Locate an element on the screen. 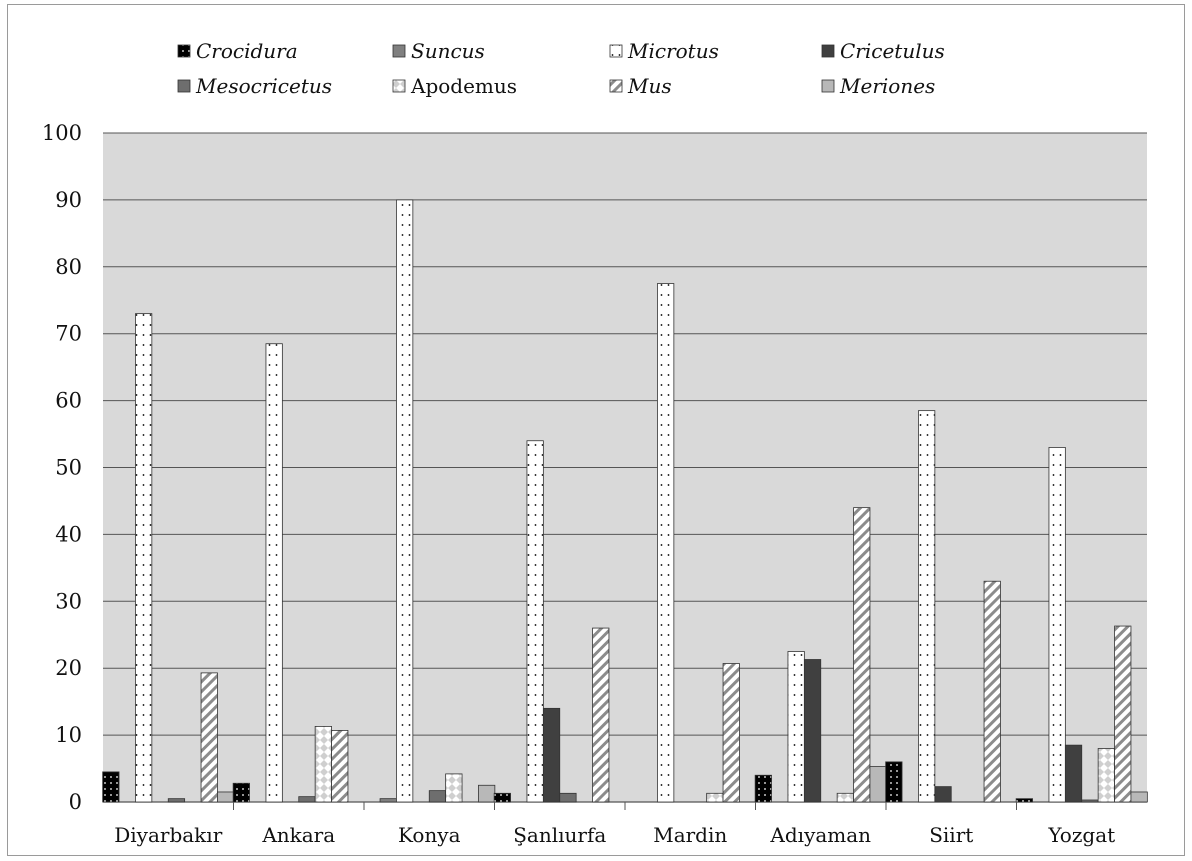 The height and width of the screenshot is (861, 1192). legend-label-mus: Mus is located at coordinates (649, 86).